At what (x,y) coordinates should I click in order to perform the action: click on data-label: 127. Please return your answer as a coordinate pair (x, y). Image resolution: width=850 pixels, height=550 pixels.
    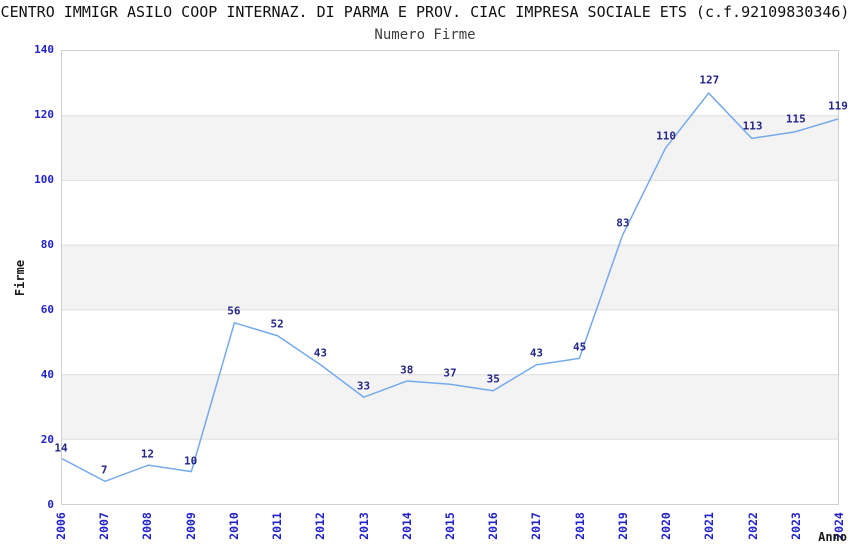
    Looking at the image, I should click on (709, 80).